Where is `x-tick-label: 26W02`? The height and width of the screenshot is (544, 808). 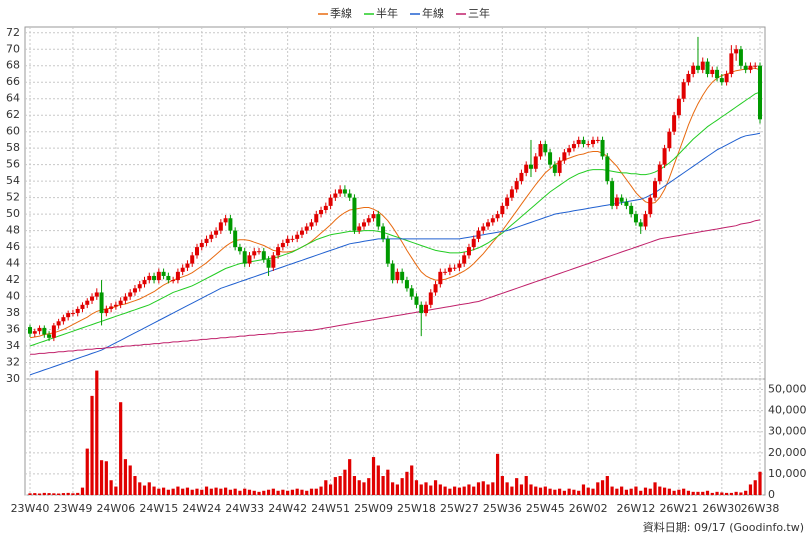
x-tick-label: 26W02 is located at coordinates (588, 508).